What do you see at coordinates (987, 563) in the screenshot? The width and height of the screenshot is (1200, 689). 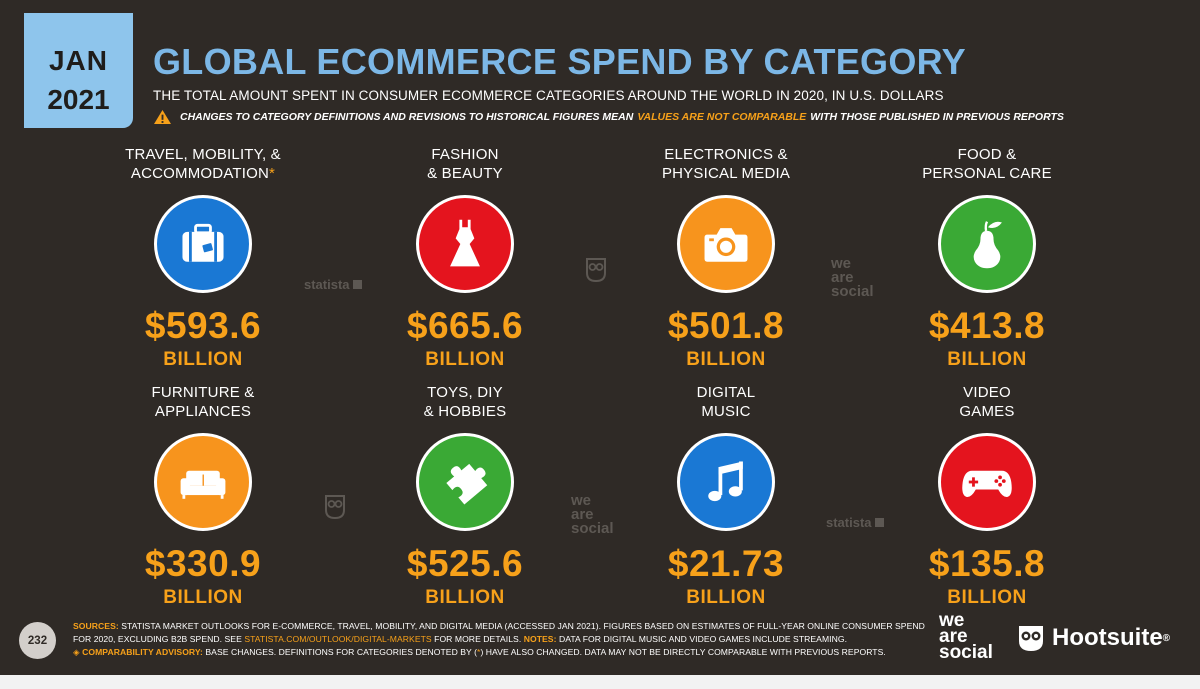 I see `category-value: $135.8` at bounding box center [987, 563].